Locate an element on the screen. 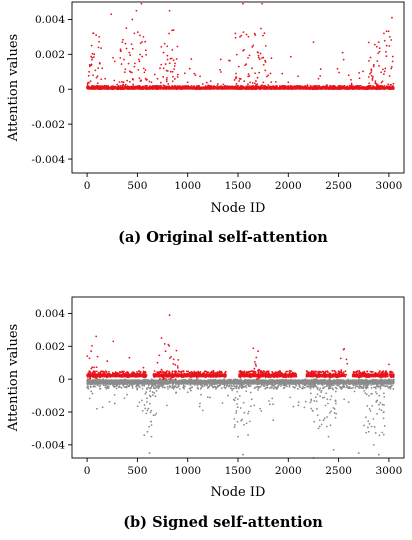  y-axis-label: Attention values is located at coordinates (13, 88).